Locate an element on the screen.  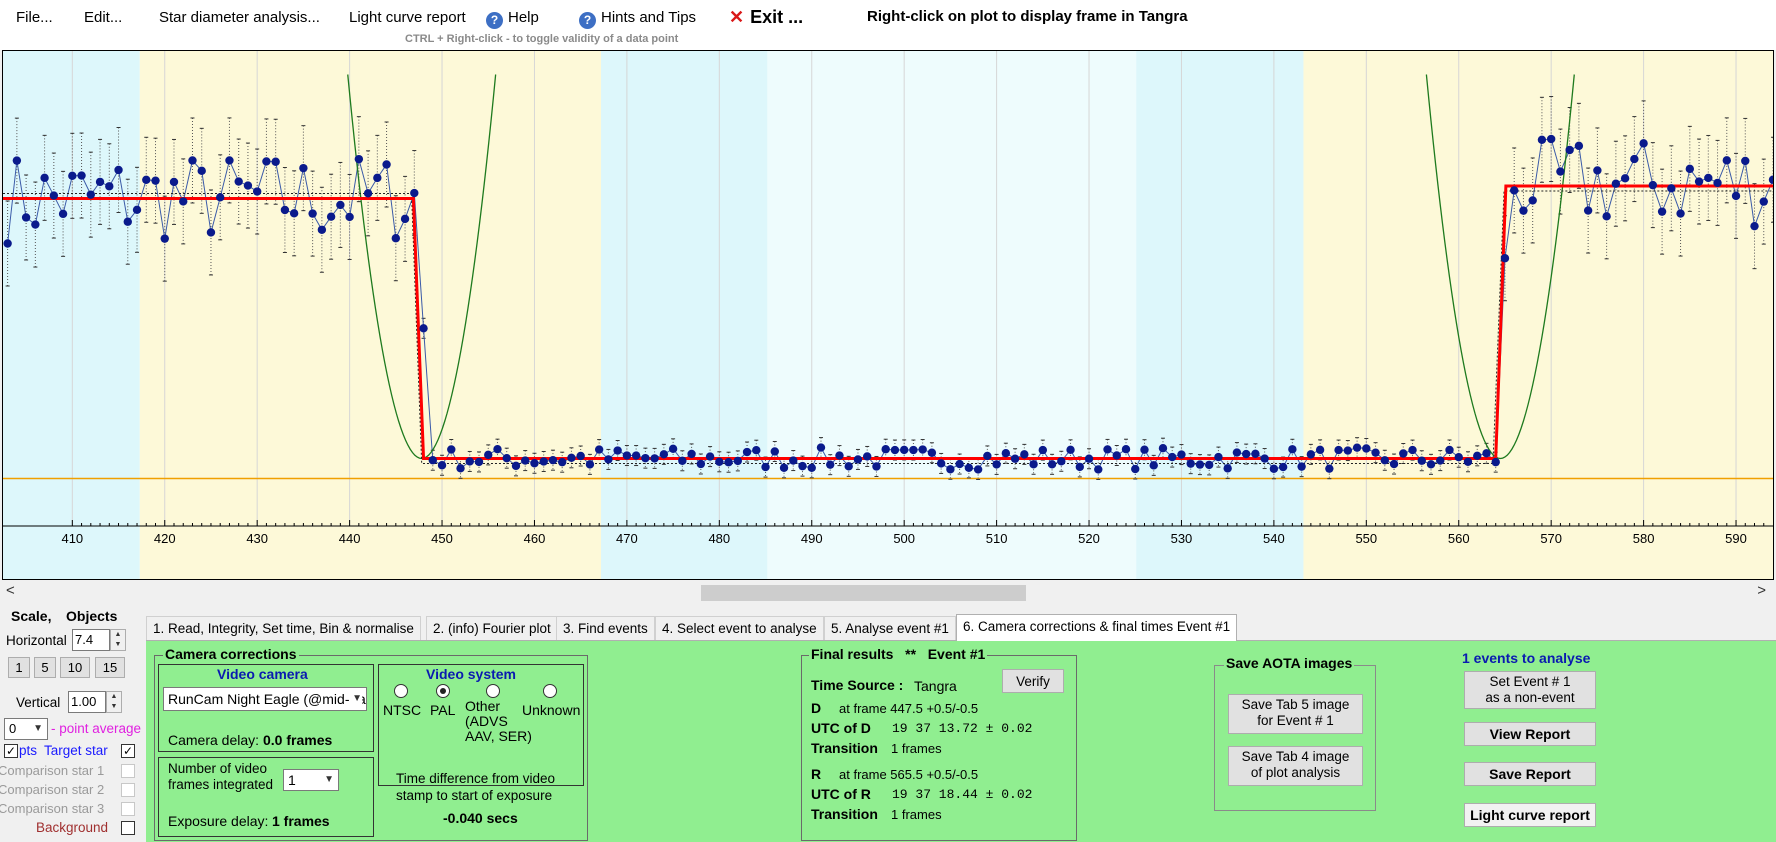
save-tab5-image-button: Save Tab 5 image for Event # 1 is located at coordinates (1295, 714).